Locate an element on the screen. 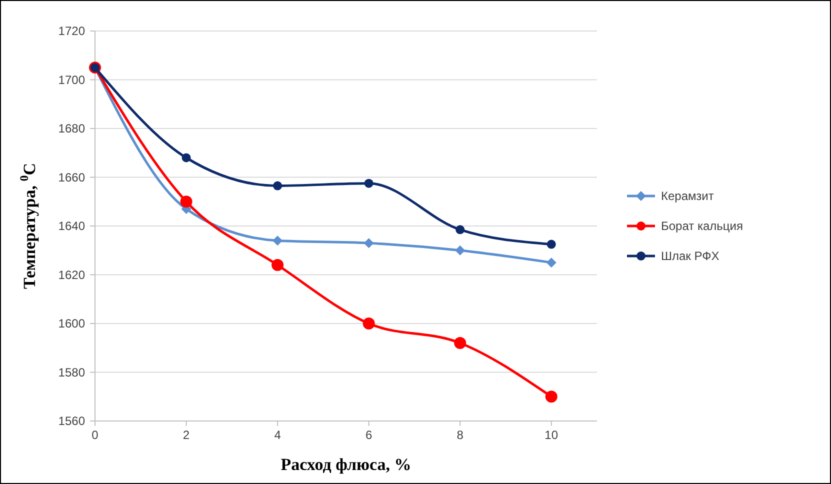  y-tick-label: 1700 is located at coordinates (72, 79).